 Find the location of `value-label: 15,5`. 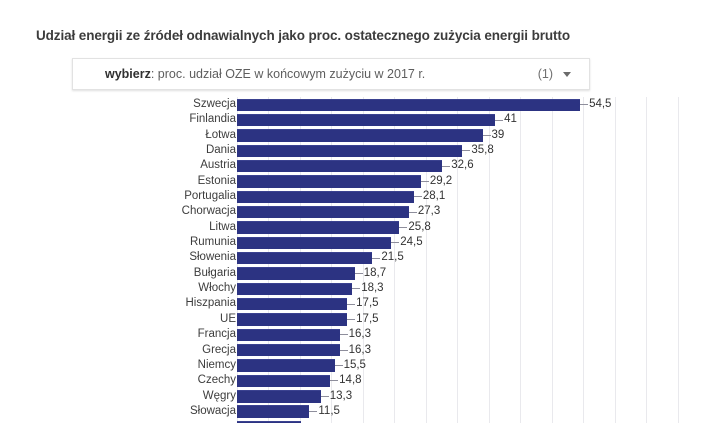

value-label: 15,5 is located at coordinates (354, 364).